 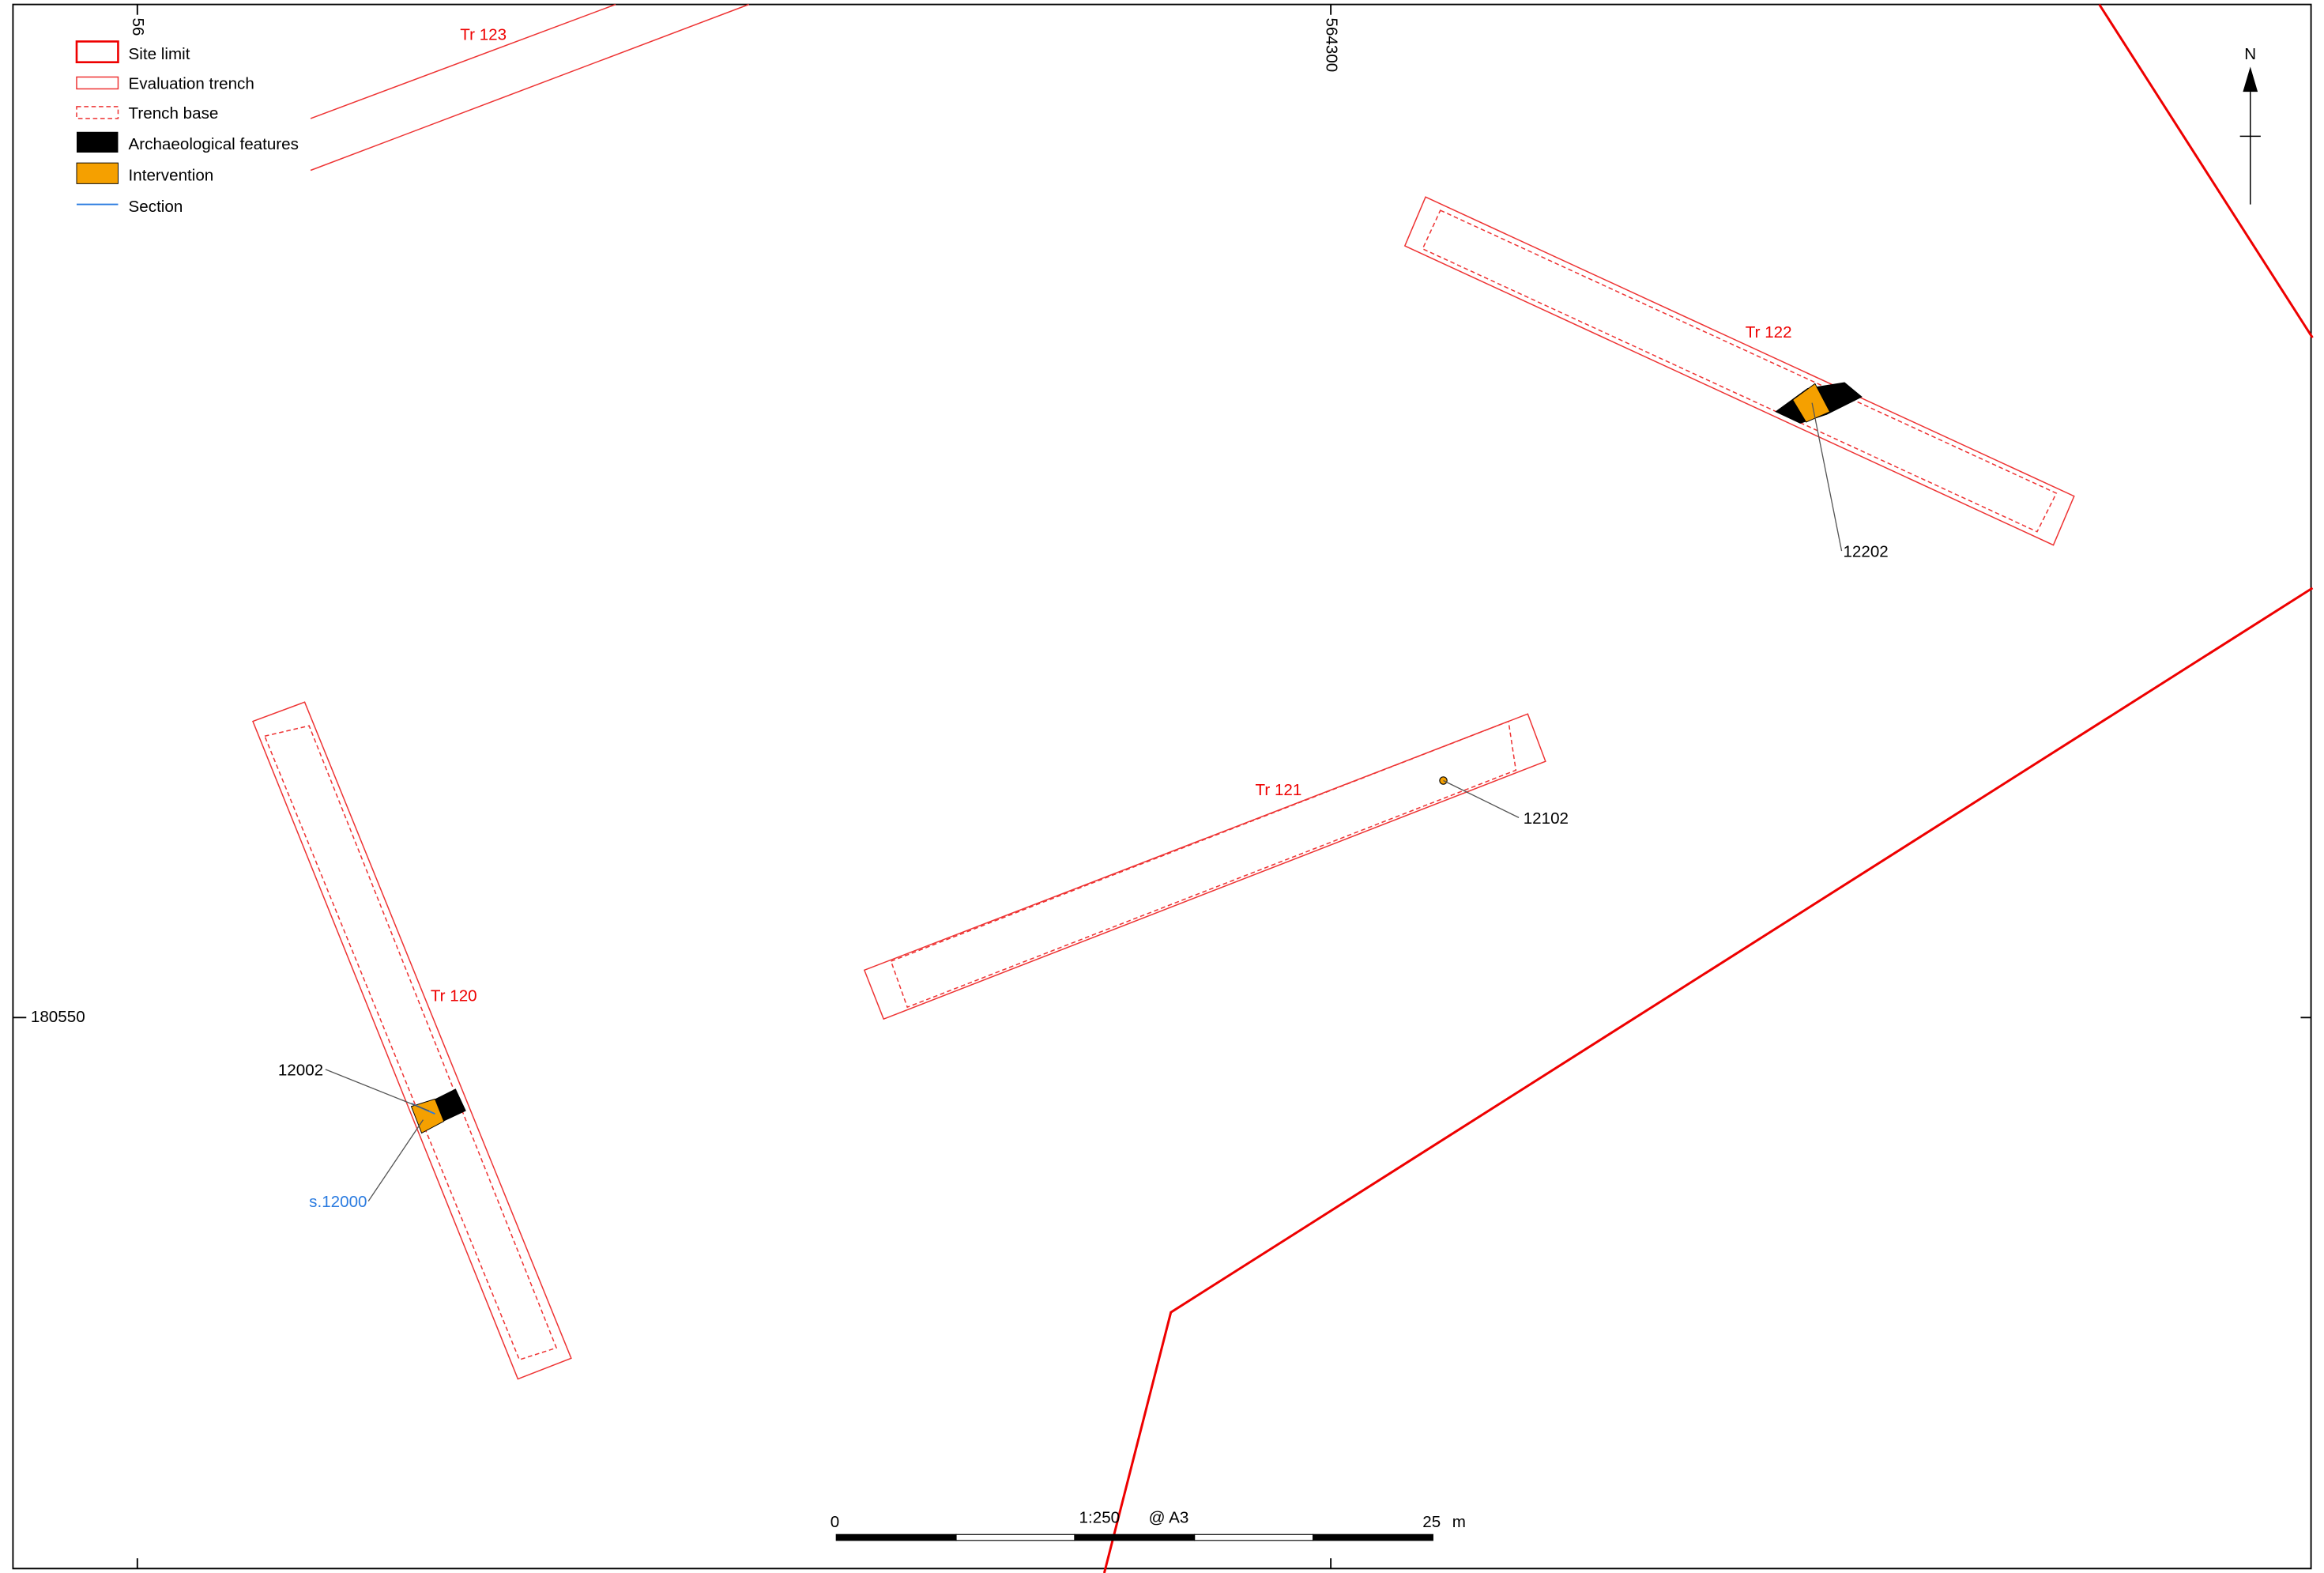 I want to click on north-label: N, so click(x=2250, y=54).